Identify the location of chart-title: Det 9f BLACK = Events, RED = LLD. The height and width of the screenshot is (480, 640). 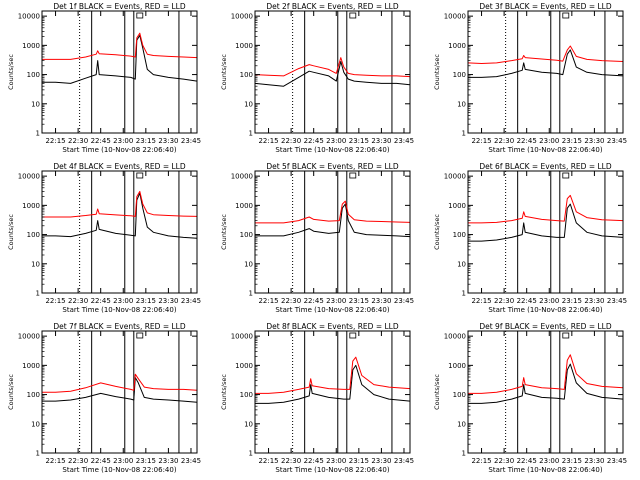
(545, 326).